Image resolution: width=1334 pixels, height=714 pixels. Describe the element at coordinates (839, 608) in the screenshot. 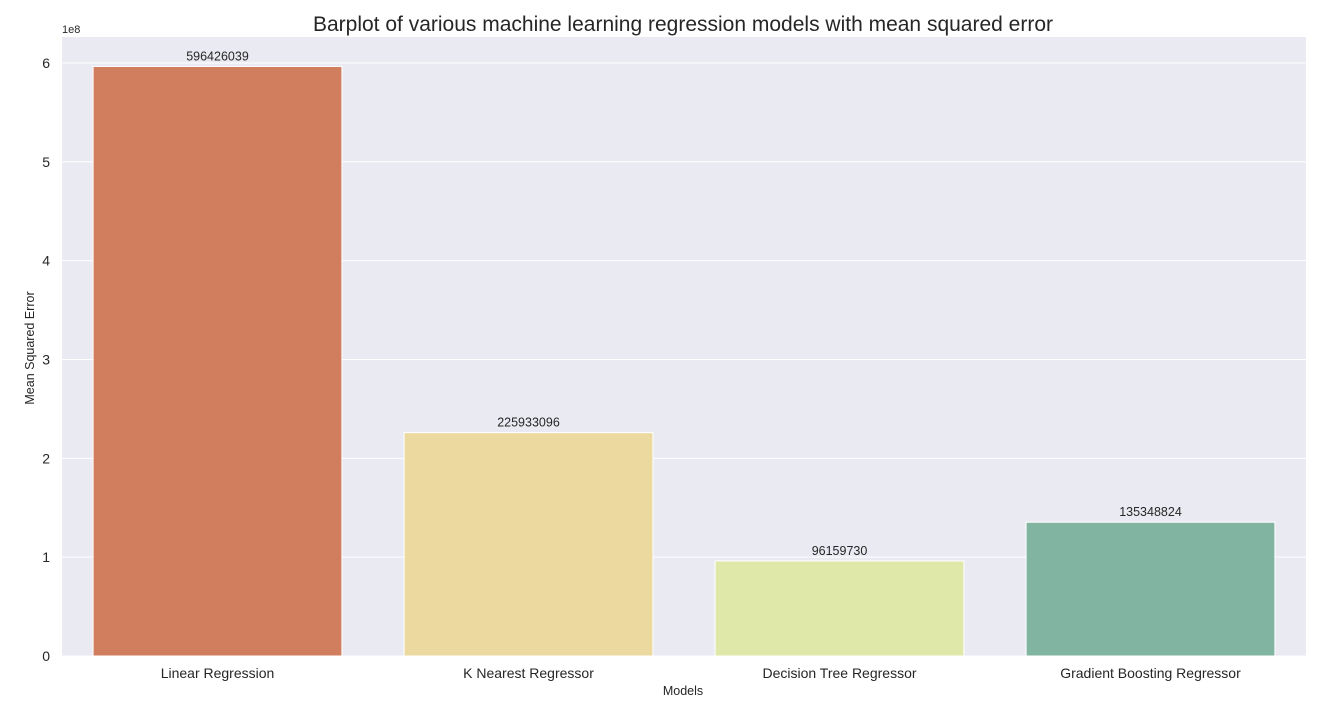

I see `bar-decision-tree-regressor` at that location.